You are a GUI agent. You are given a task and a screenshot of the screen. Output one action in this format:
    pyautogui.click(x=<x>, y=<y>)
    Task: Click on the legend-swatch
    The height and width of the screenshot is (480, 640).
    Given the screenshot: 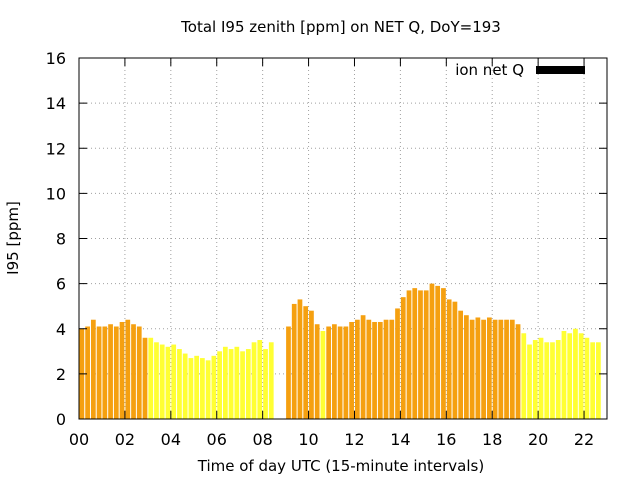 What is the action you would take?
    pyautogui.click(x=560, y=70)
    